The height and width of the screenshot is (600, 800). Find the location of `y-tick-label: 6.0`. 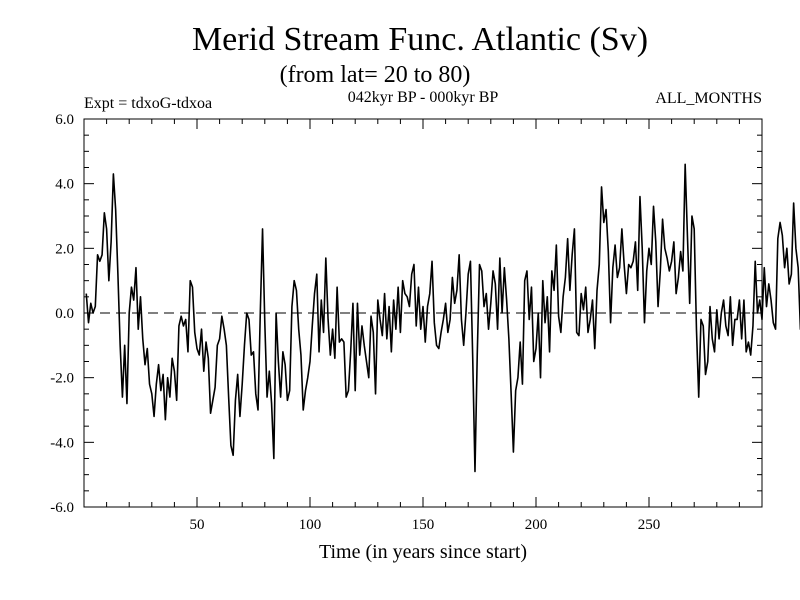

y-tick-label: 6.0 is located at coordinates (64, 120).